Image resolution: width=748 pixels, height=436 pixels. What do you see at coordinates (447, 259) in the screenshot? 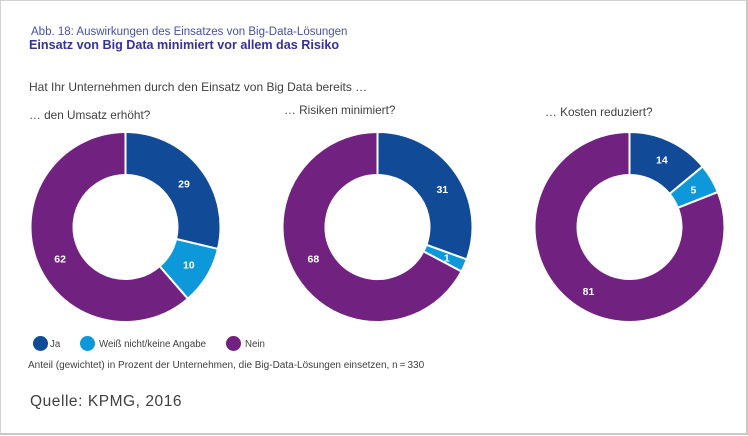
I see `svg-text: 1` at bounding box center [447, 259].